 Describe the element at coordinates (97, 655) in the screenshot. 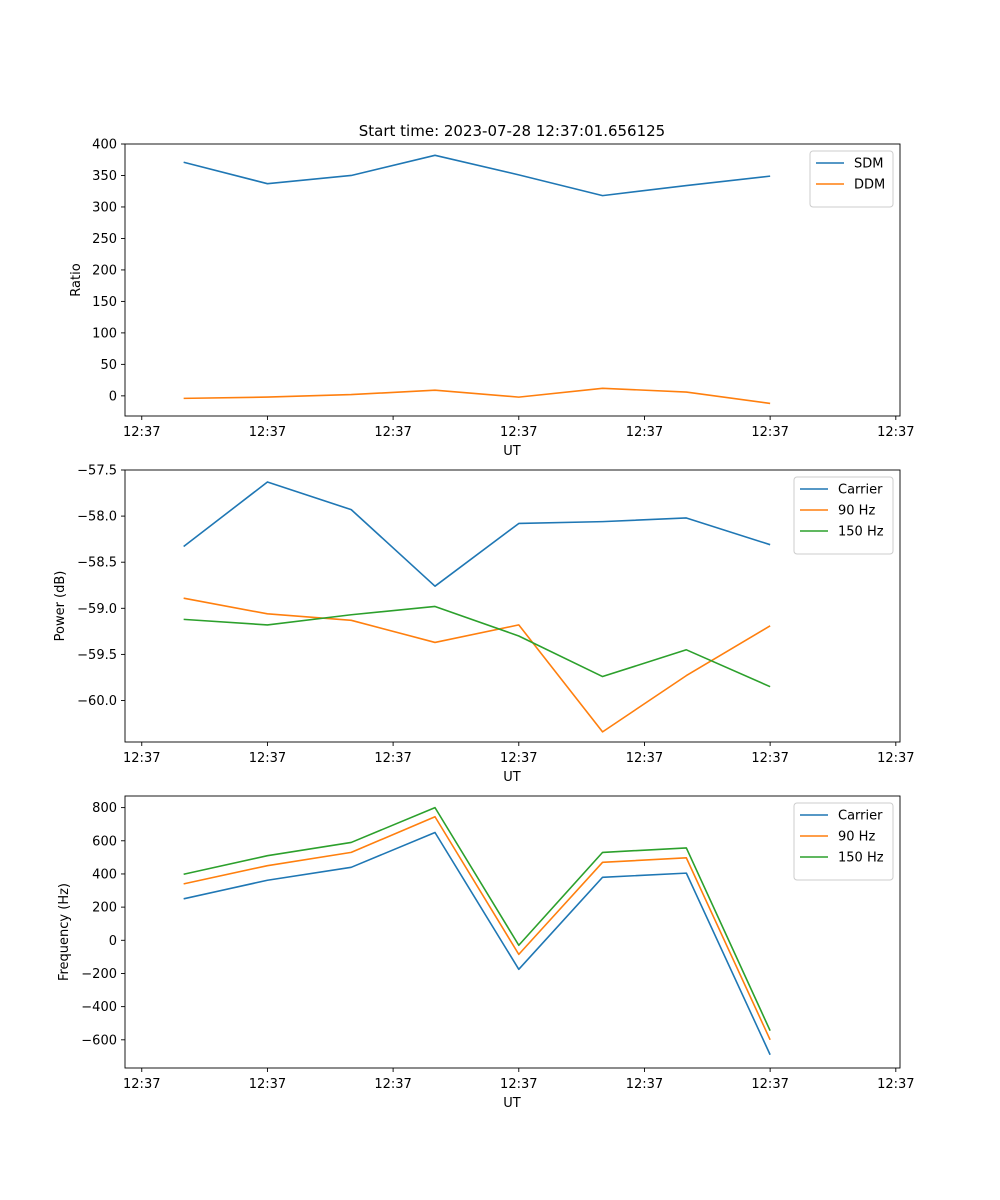

I see `power-y-tick-label: −59.5` at that location.